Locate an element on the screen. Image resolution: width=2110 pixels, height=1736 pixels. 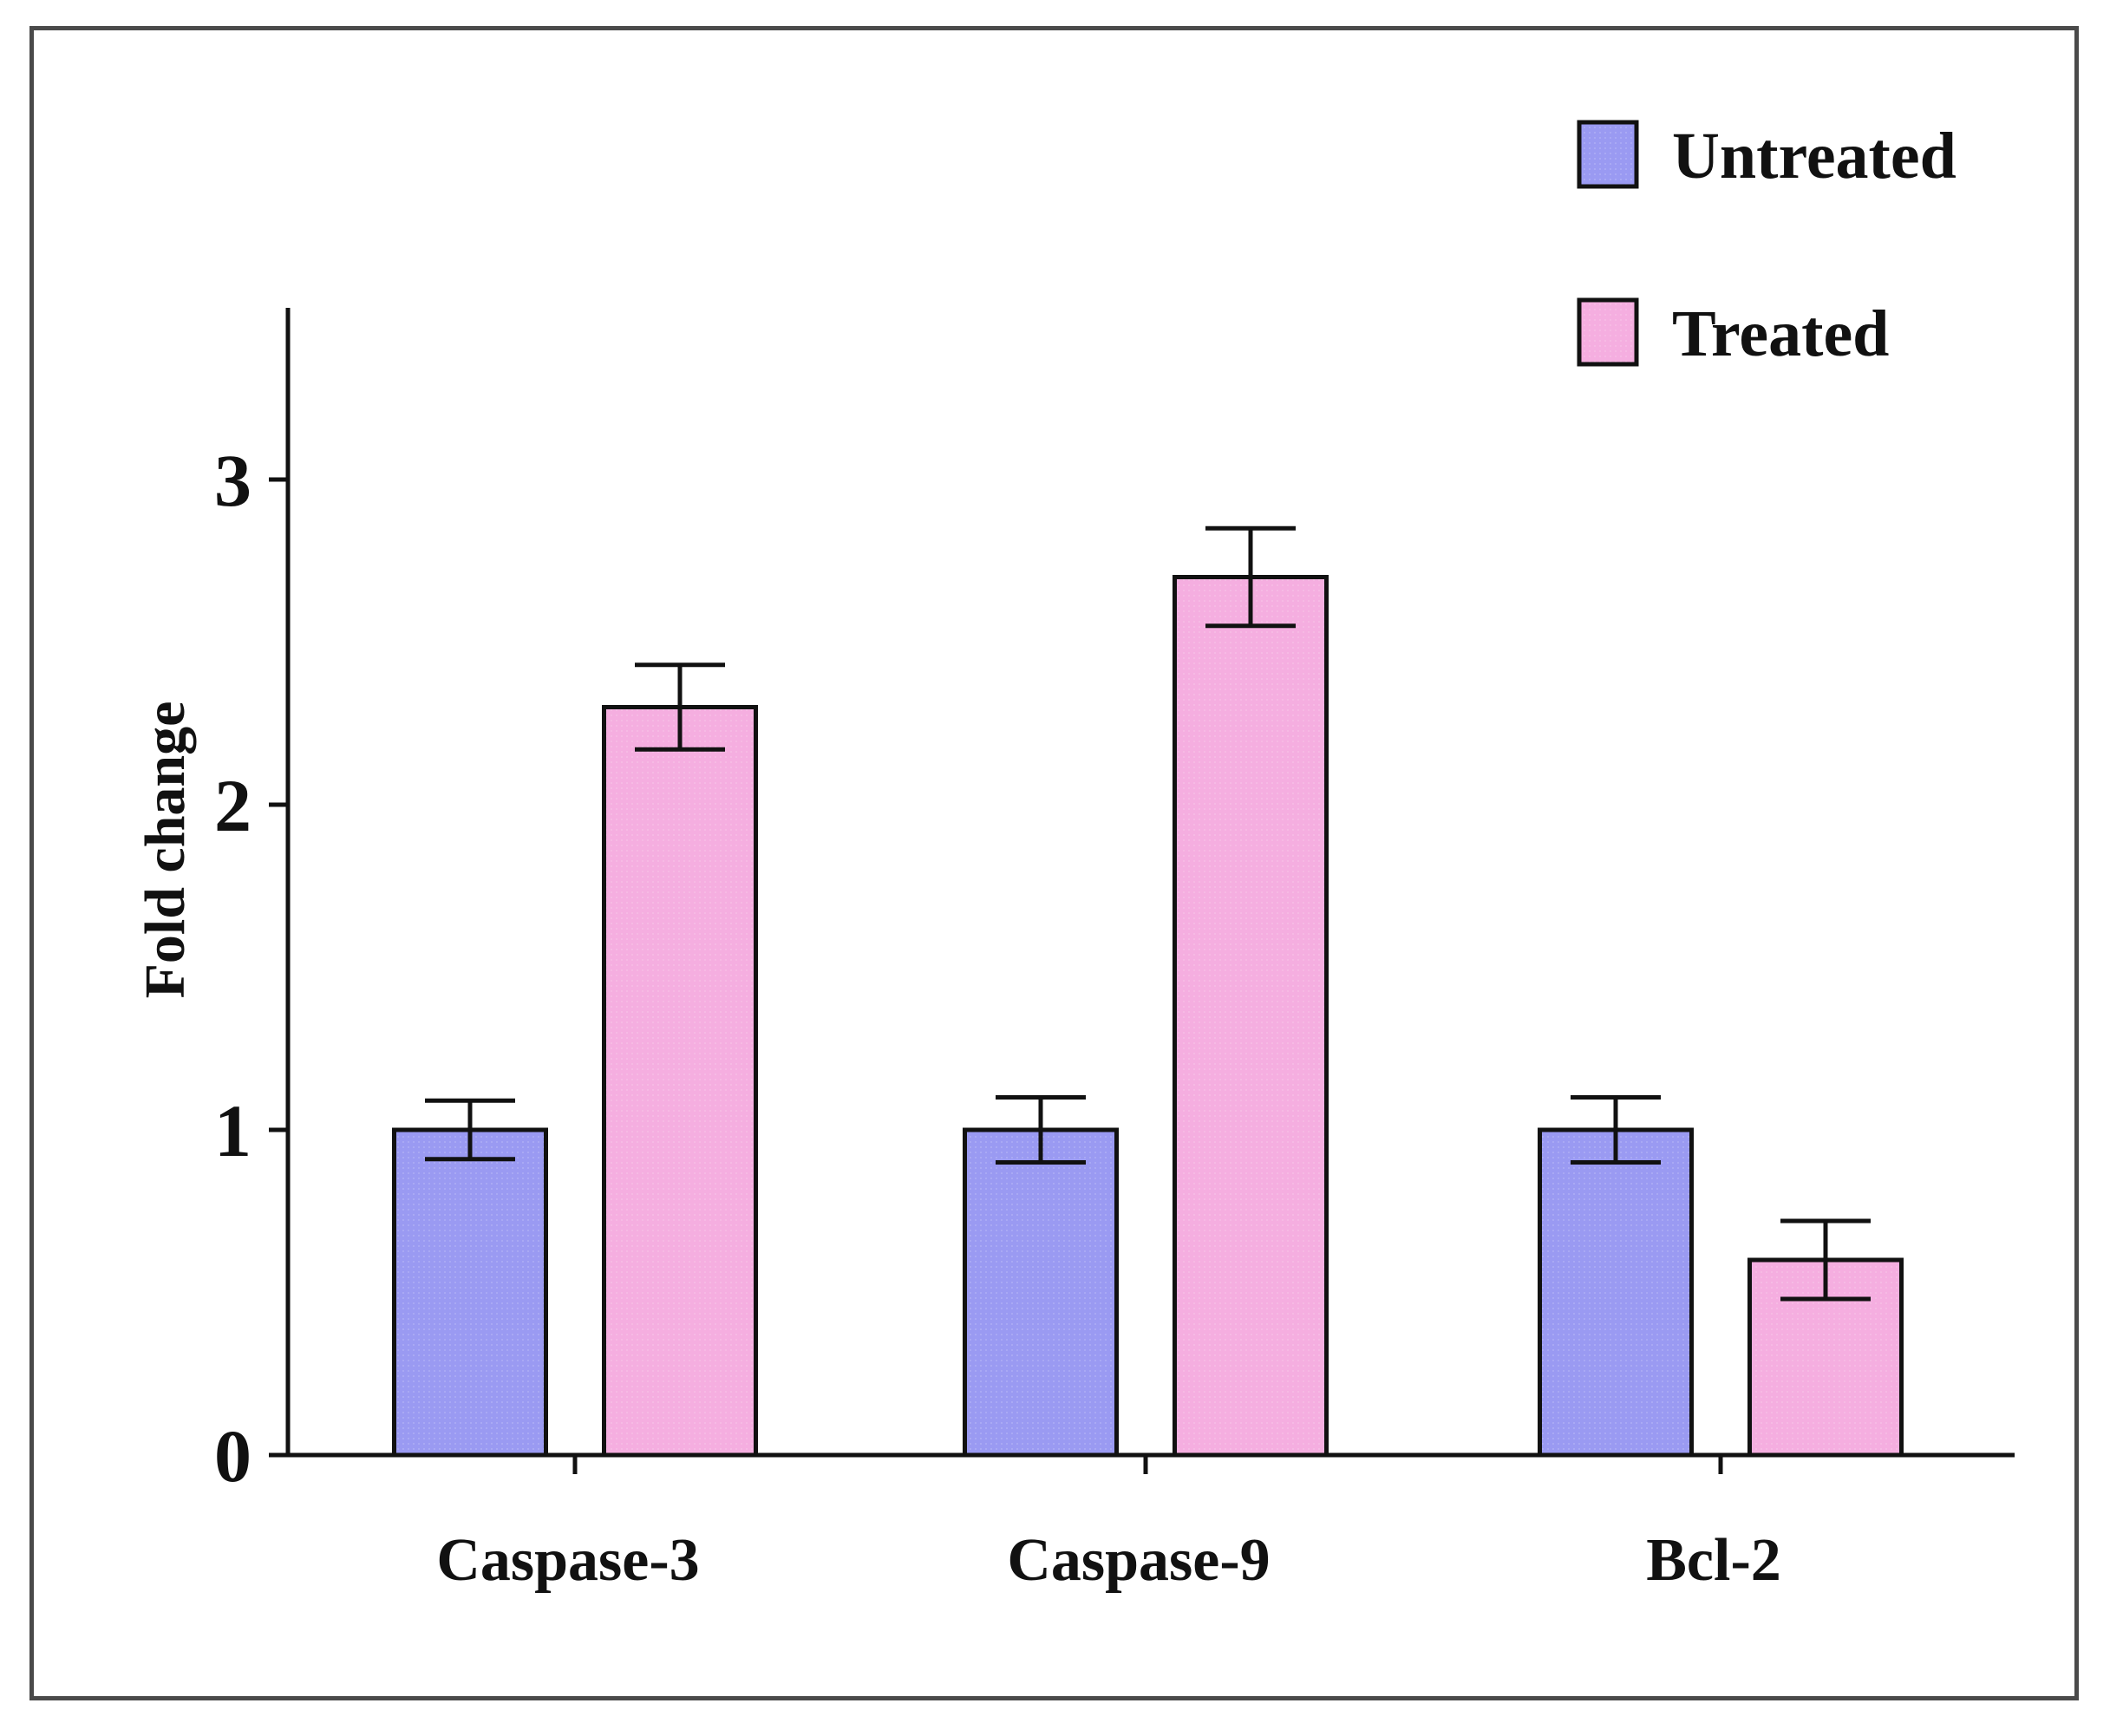
legend-swatch-untreated is located at coordinates (1608, 154).